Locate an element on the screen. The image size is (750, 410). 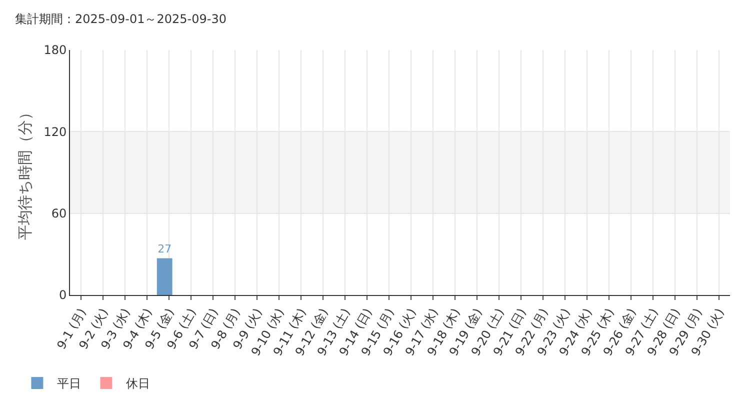
data-label: 27 is located at coordinates (165, 249).